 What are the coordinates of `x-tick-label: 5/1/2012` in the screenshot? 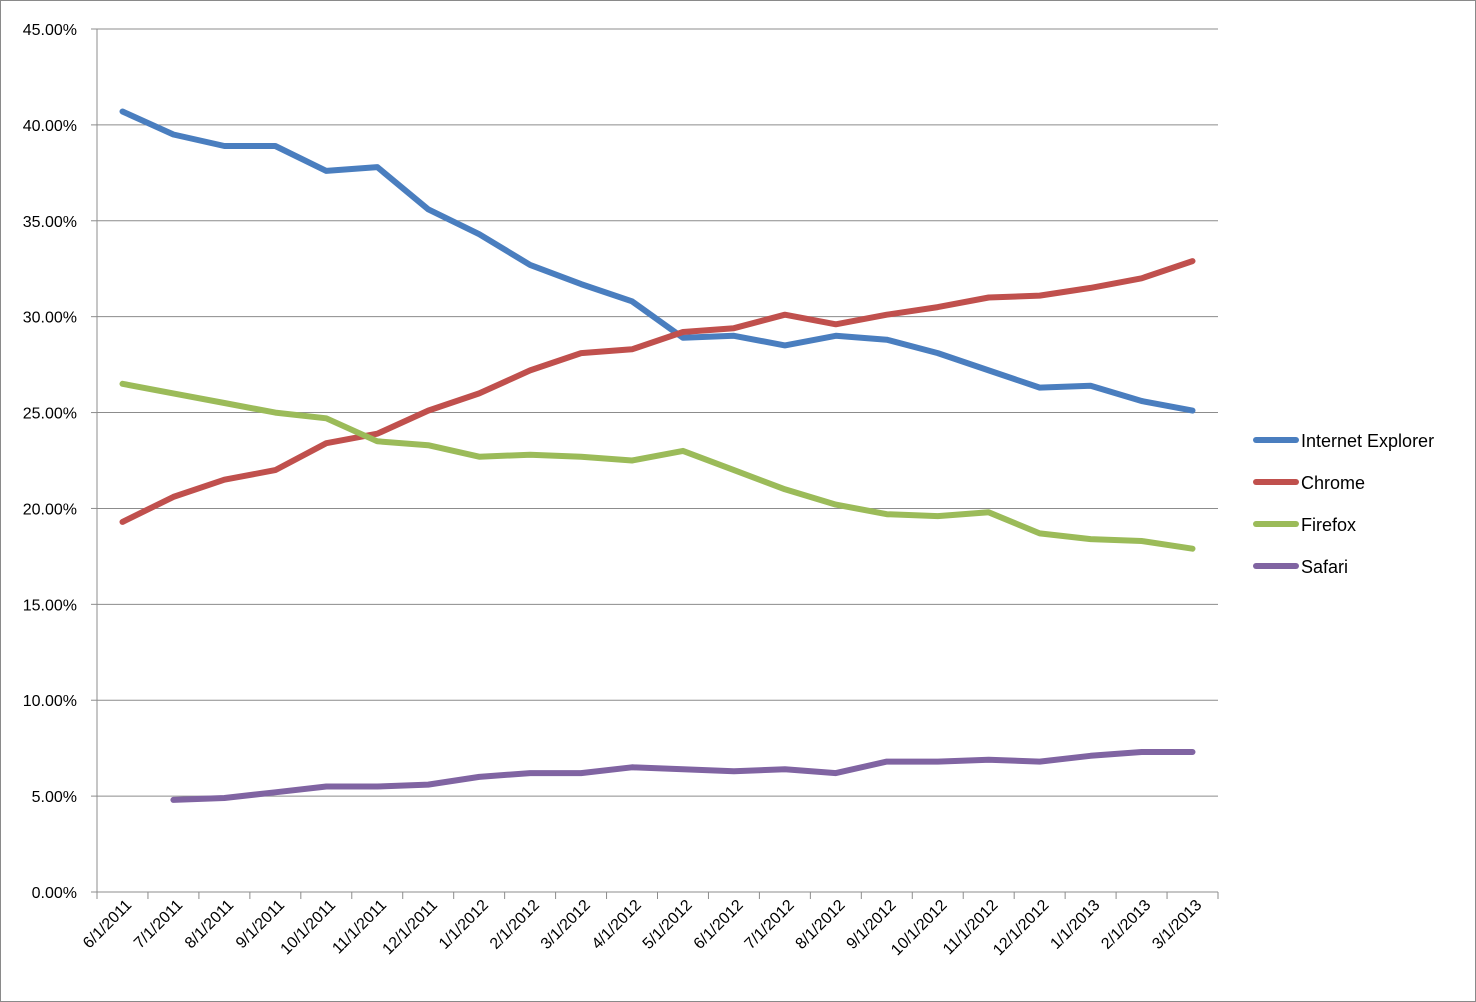 It's located at (668, 925).